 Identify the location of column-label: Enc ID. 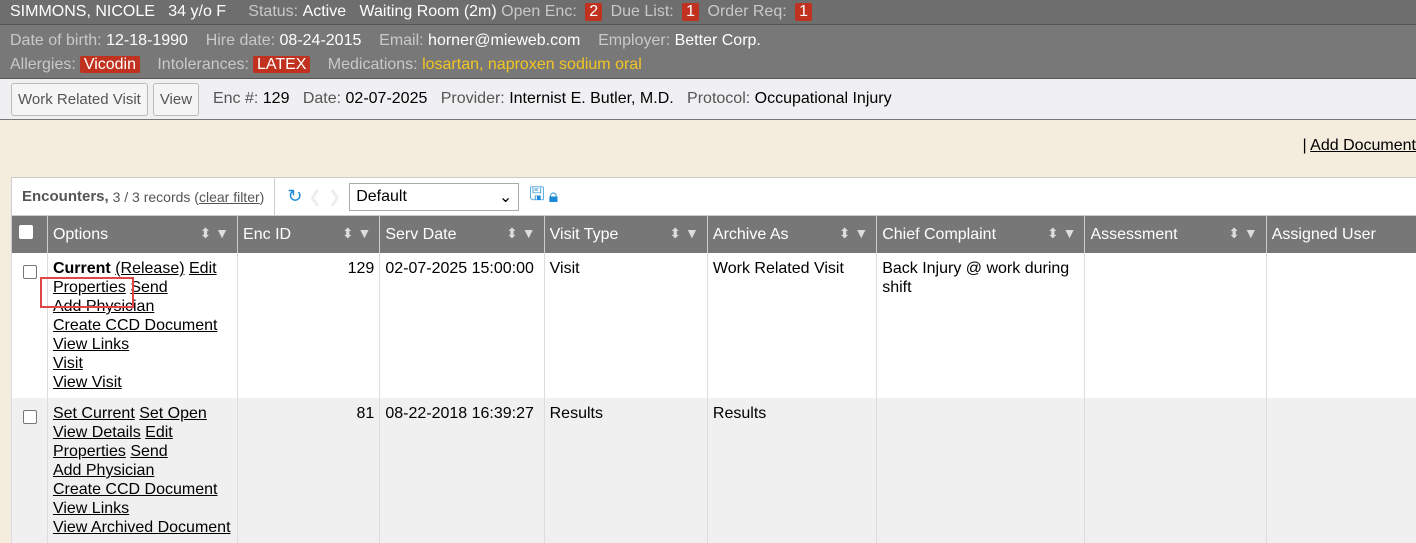
(267, 234).